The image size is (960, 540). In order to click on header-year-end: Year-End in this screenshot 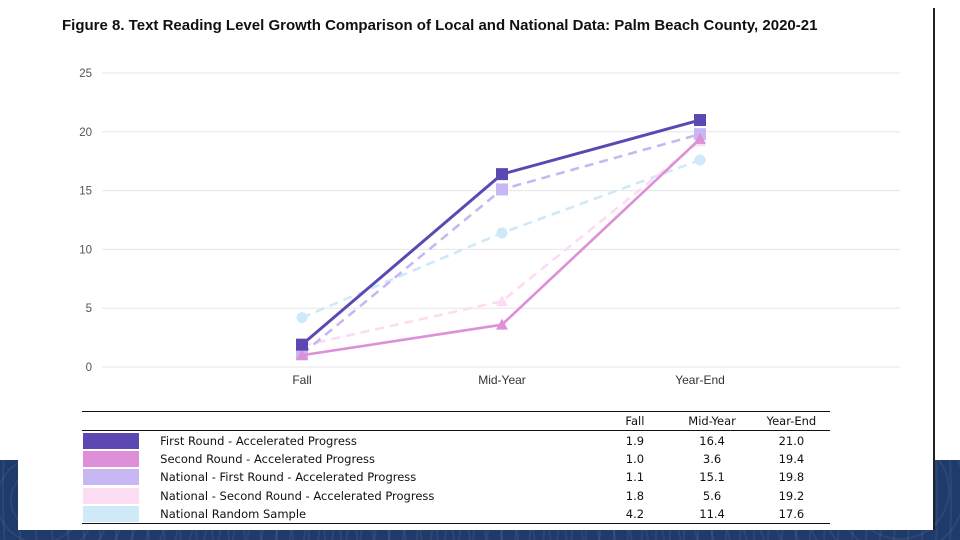, I will do `click(791, 421)`.